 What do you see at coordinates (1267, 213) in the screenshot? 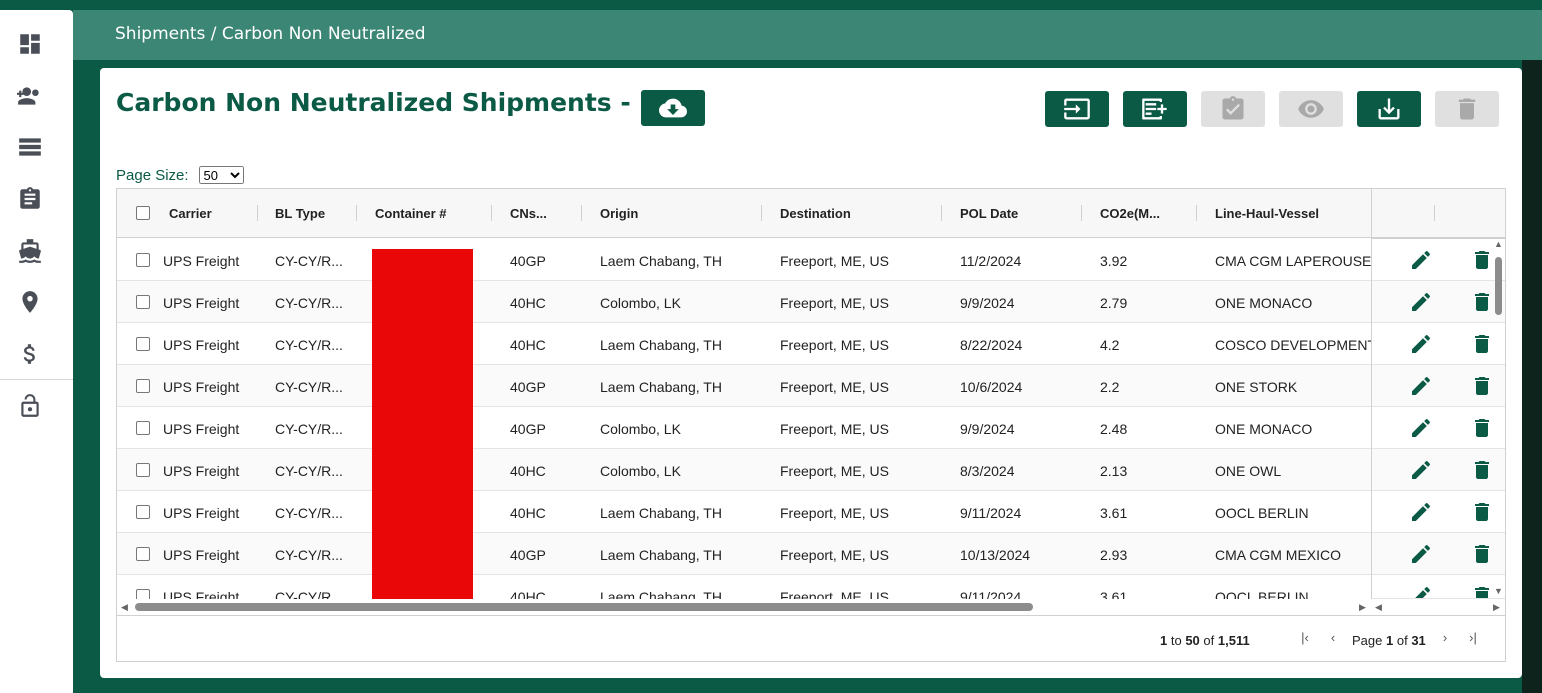
I see `column-header-vessel: Line-Haul-Vessel` at bounding box center [1267, 213].